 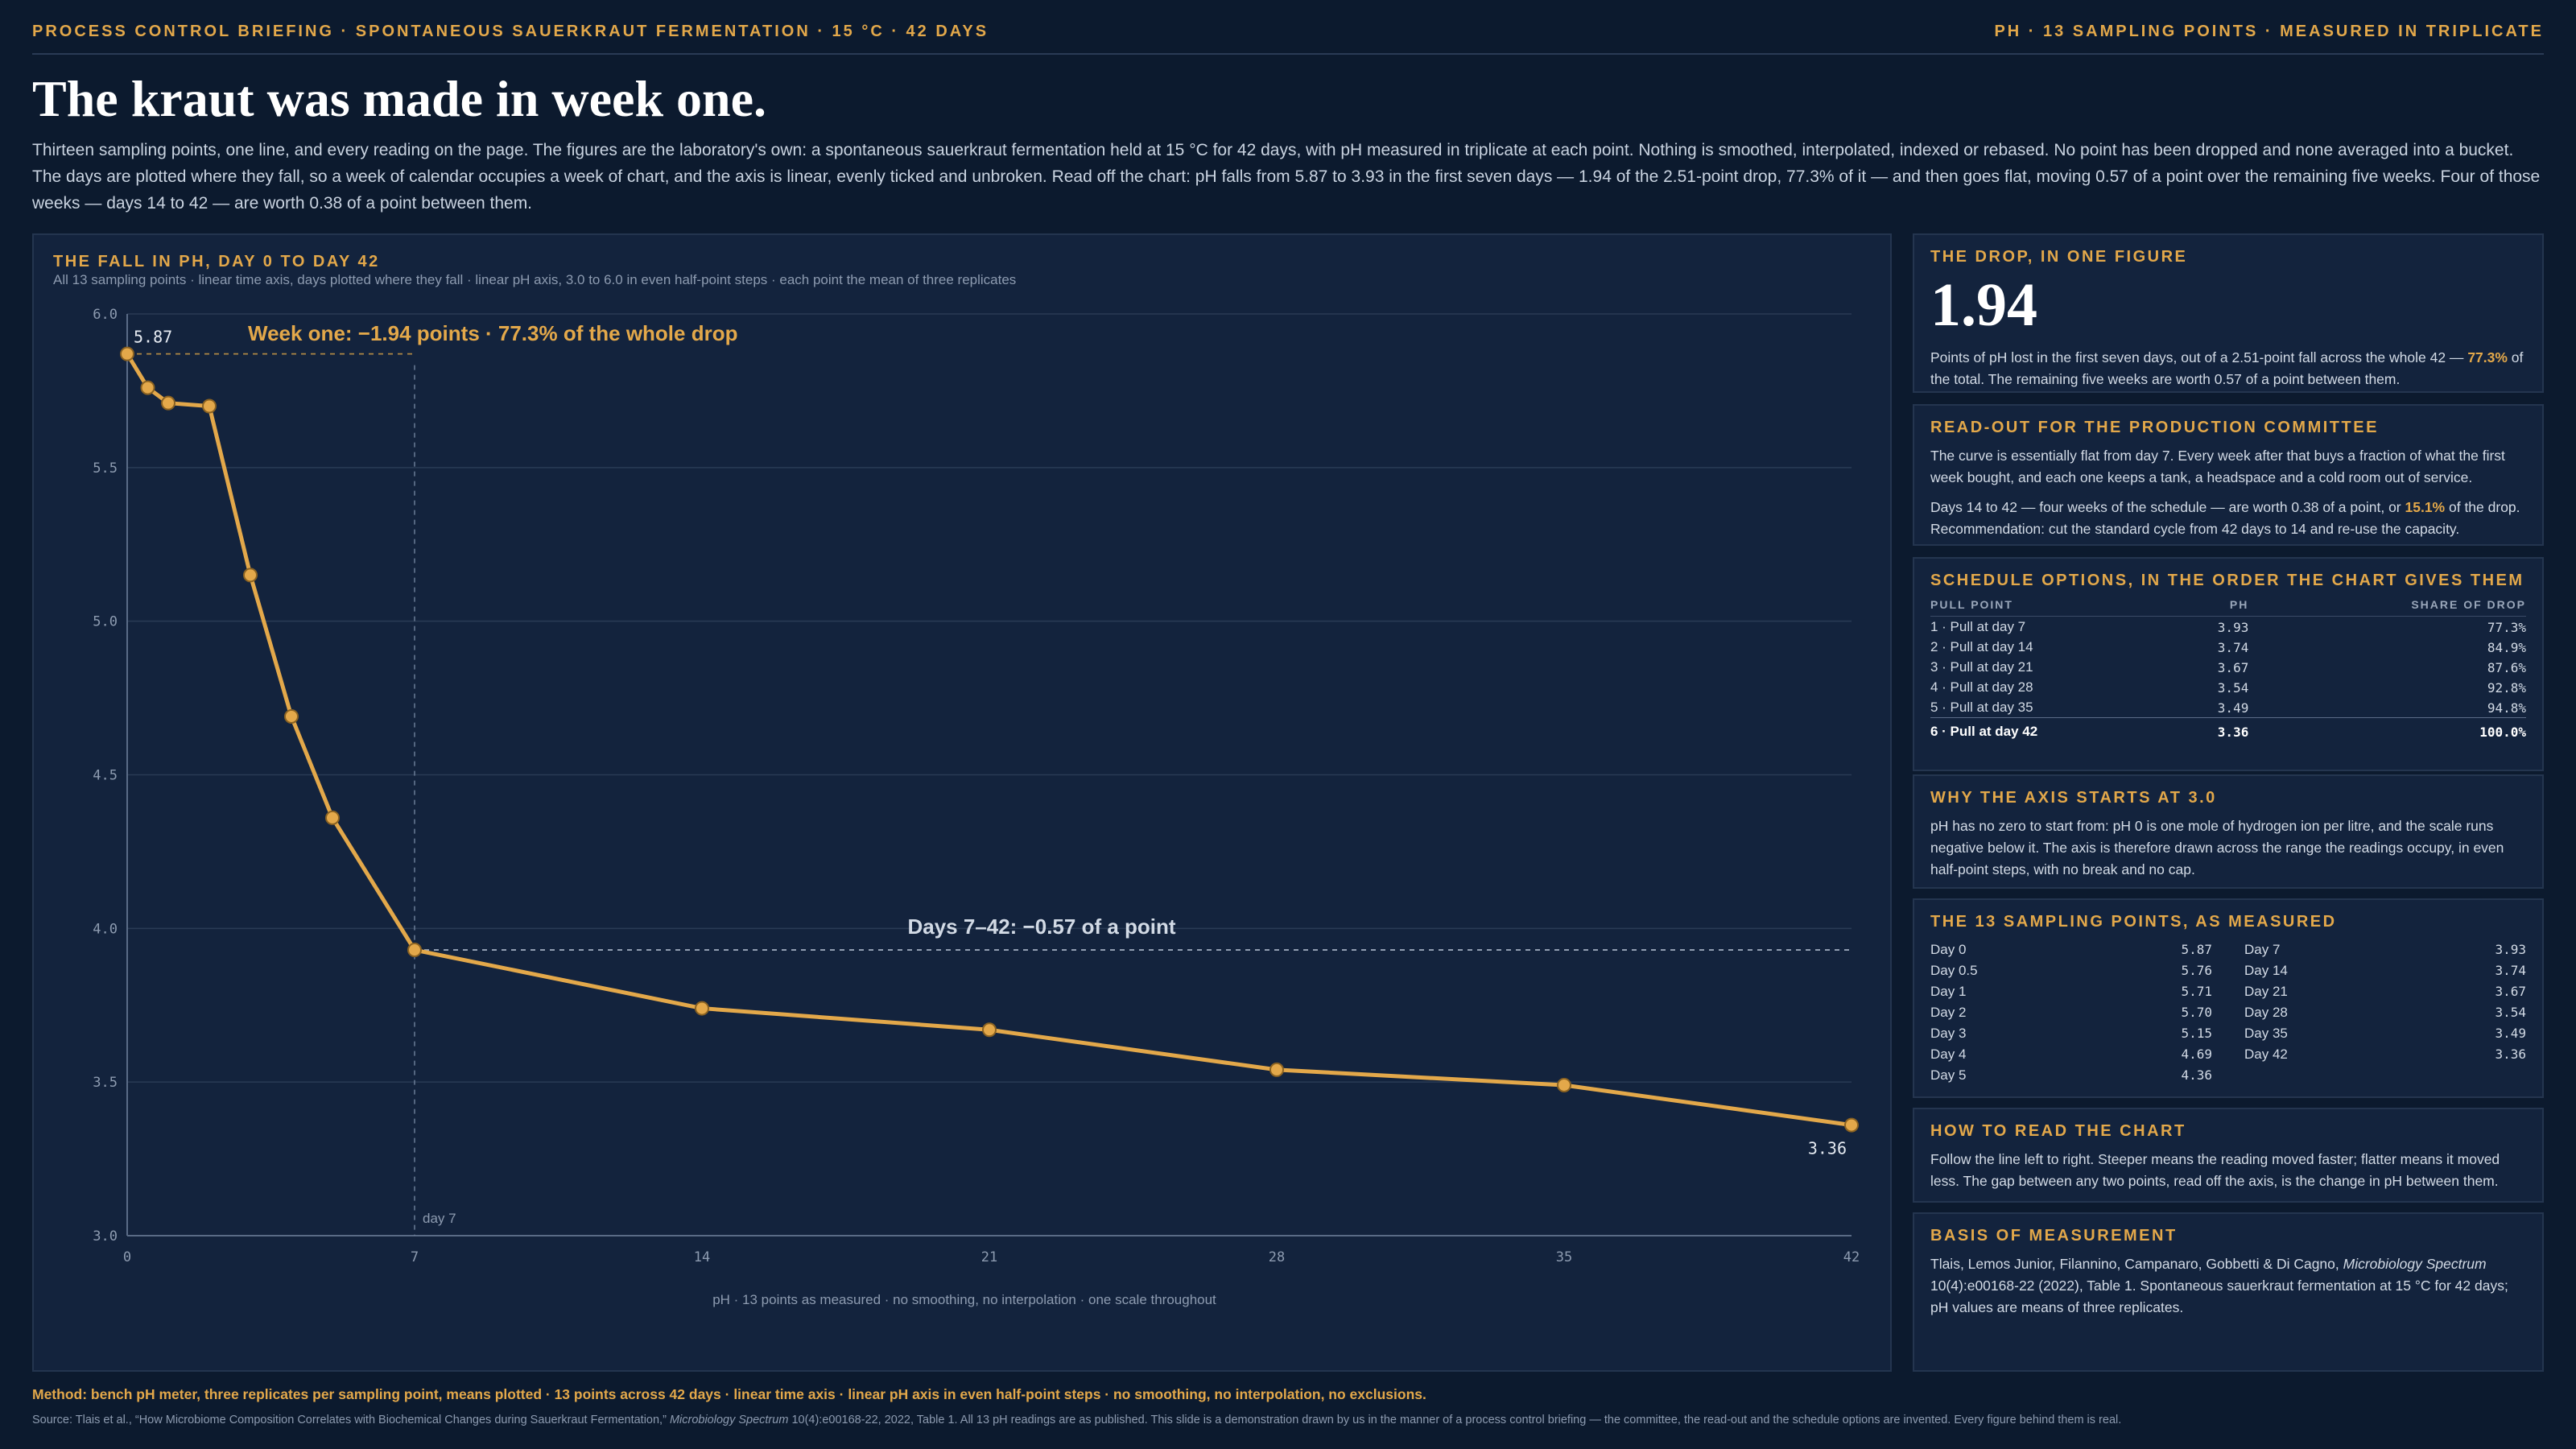 What do you see at coordinates (2054, 1236) in the screenshot?
I see `card-basis-title: BASIS OF MEASUREMENT` at bounding box center [2054, 1236].